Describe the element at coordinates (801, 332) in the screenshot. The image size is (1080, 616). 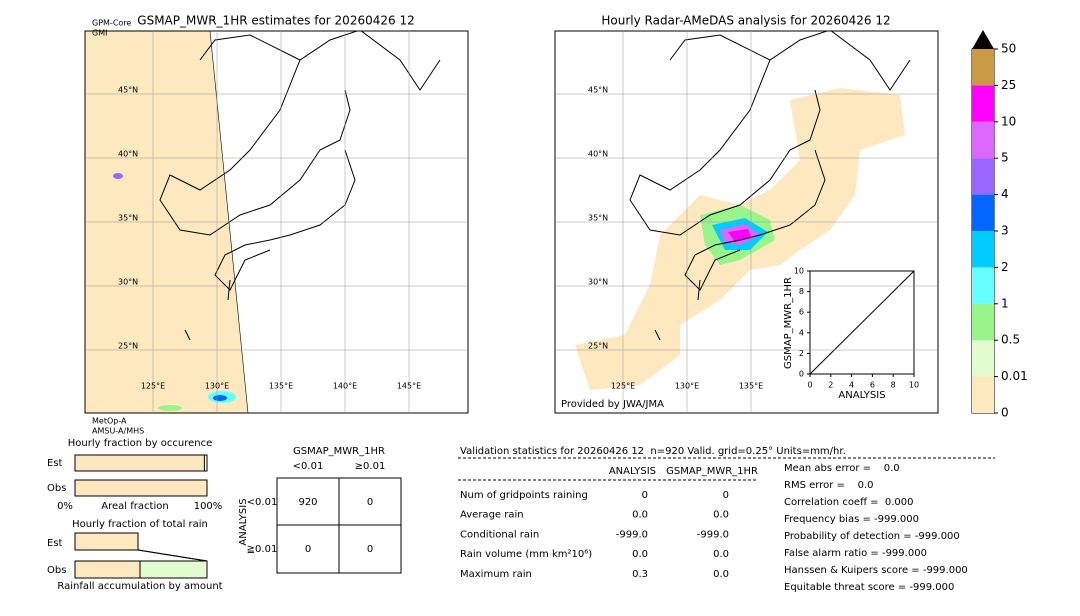
I see `y-tick-label: 4` at that location.